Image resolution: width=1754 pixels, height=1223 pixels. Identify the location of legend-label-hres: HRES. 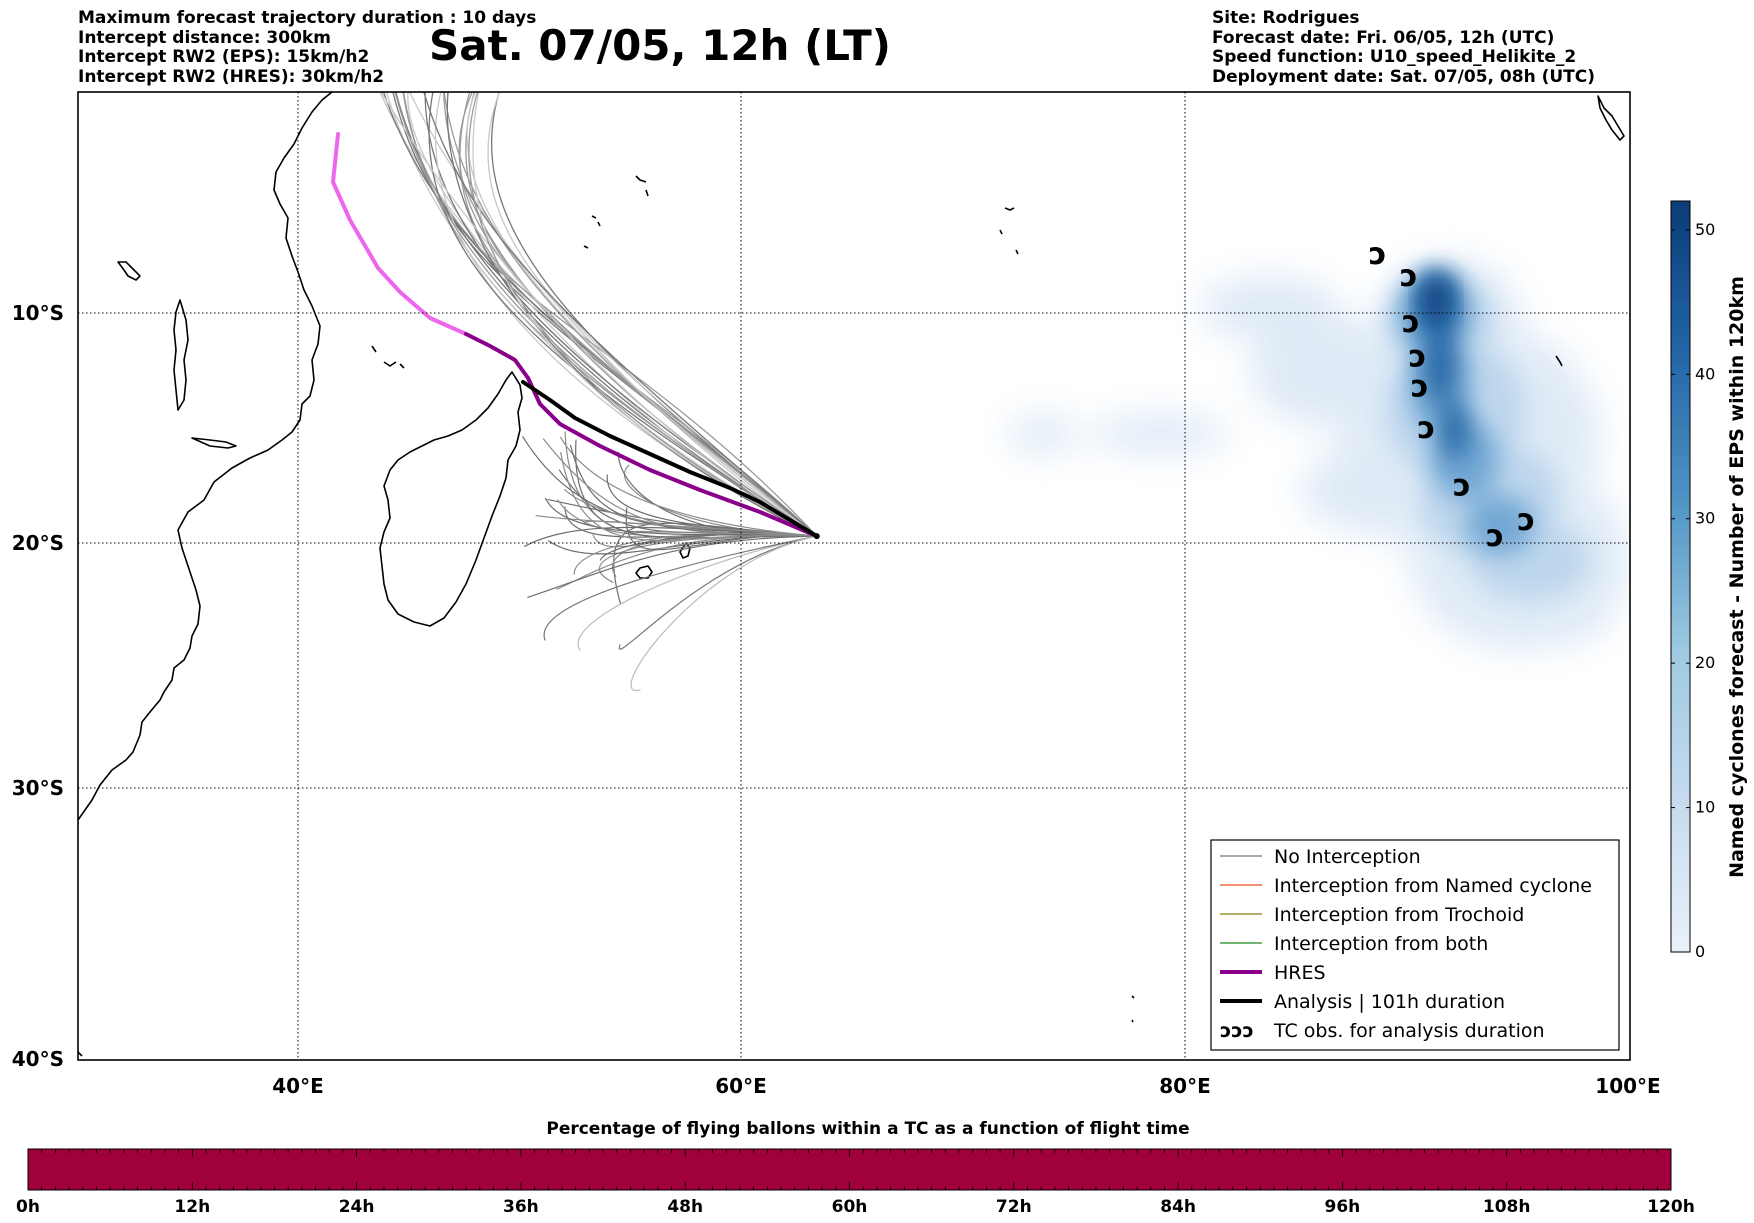
(1300, 973).